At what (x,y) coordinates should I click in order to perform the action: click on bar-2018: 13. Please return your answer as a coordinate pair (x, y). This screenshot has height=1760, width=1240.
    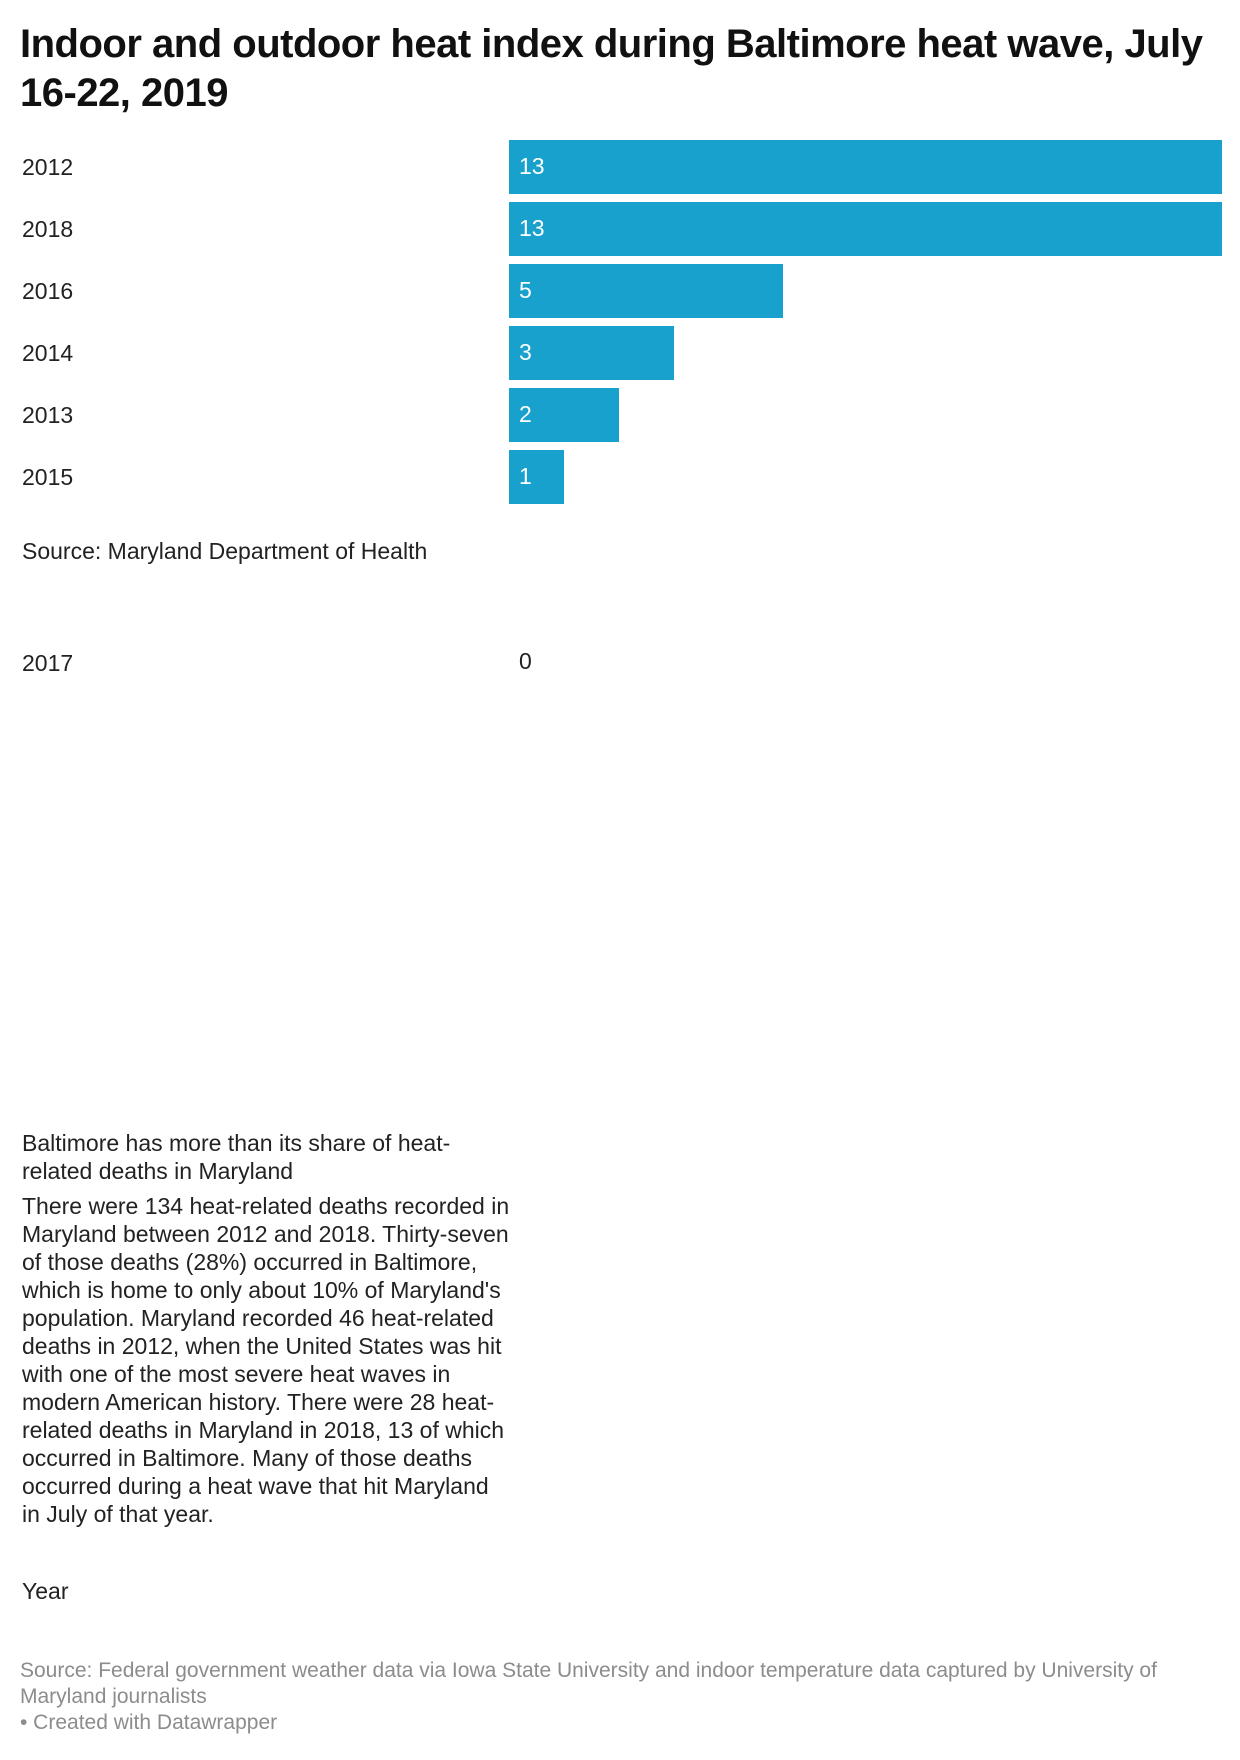
    Looking at the image, I should click on (865, 229).